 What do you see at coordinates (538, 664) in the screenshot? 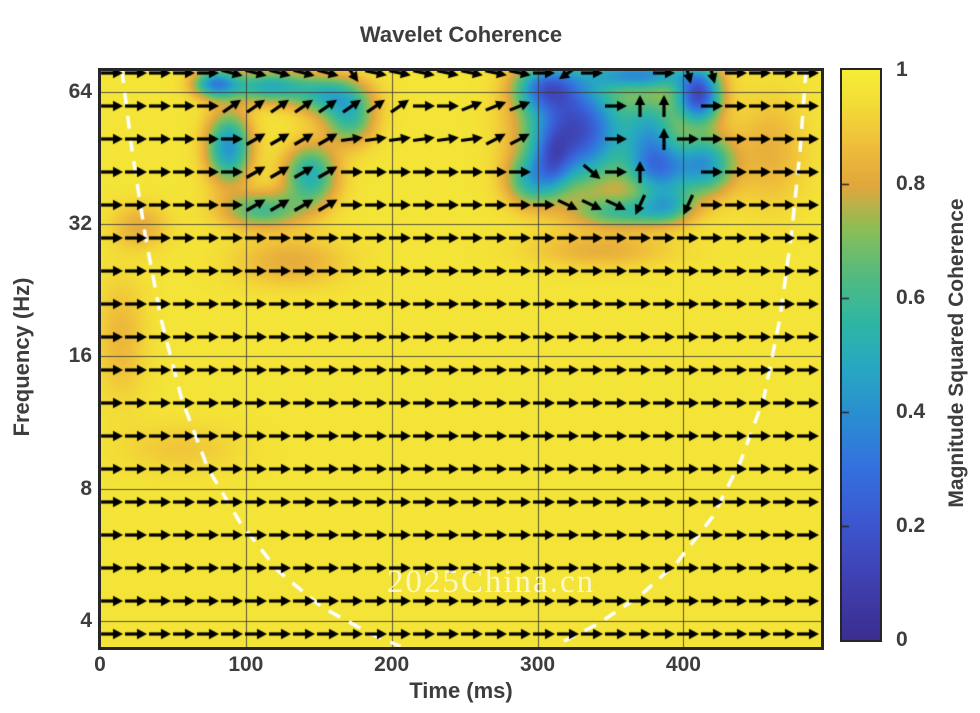
I see `x-tick-label: 300` at bounding box center [538, 664].